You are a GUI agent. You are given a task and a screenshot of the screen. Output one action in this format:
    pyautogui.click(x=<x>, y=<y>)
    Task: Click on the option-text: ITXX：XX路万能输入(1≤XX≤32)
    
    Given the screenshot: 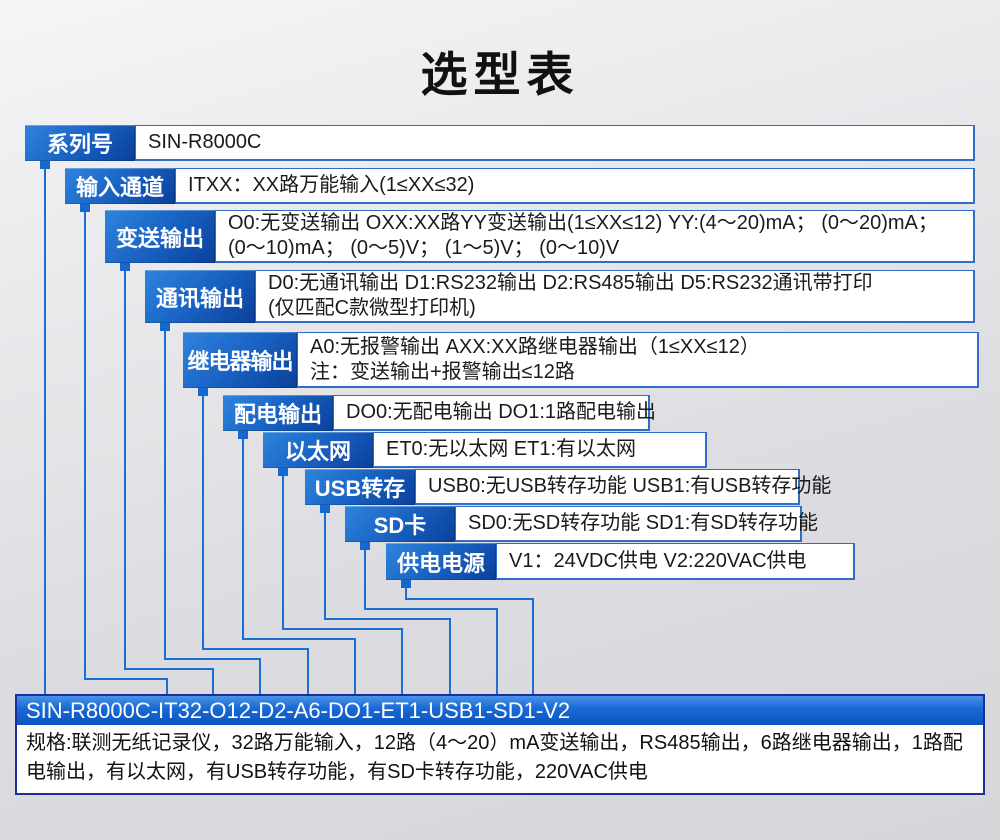 What is the action you would take?
    pyautogui.click(x=331, y=185)
    